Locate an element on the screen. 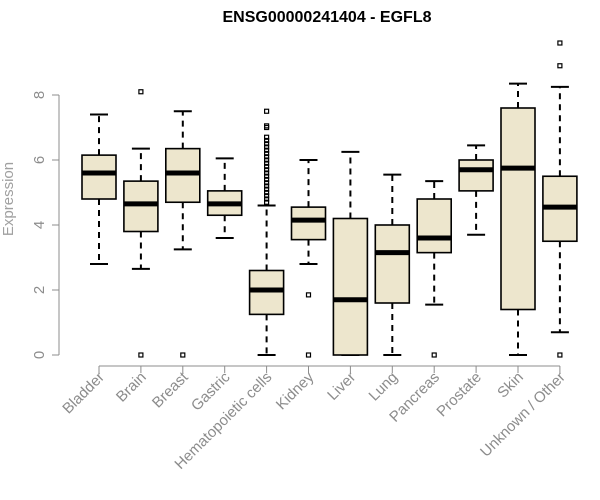 Image resolution: width=600 pixels, height=500 pixels. box-unknown-other is located at coordinates (560, 199).